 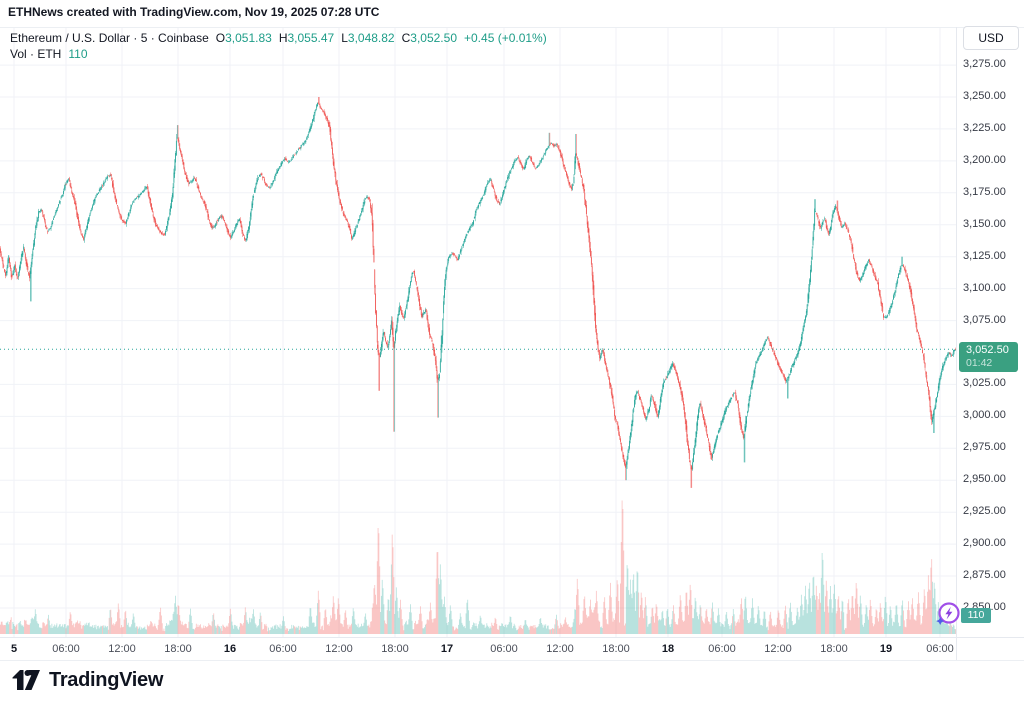 What do you see at coordinates (984, 511) in the screenshot?
I see `price-tick-label: 2,925.00` at bounding box center [984, 511].